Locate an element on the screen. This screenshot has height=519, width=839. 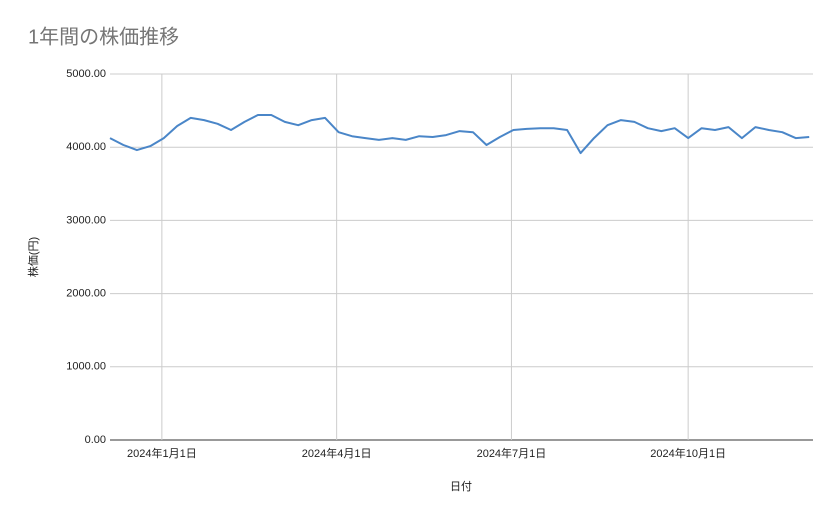
x-tick-label: 2024年4月1日 is located at coordinates (337, 453).